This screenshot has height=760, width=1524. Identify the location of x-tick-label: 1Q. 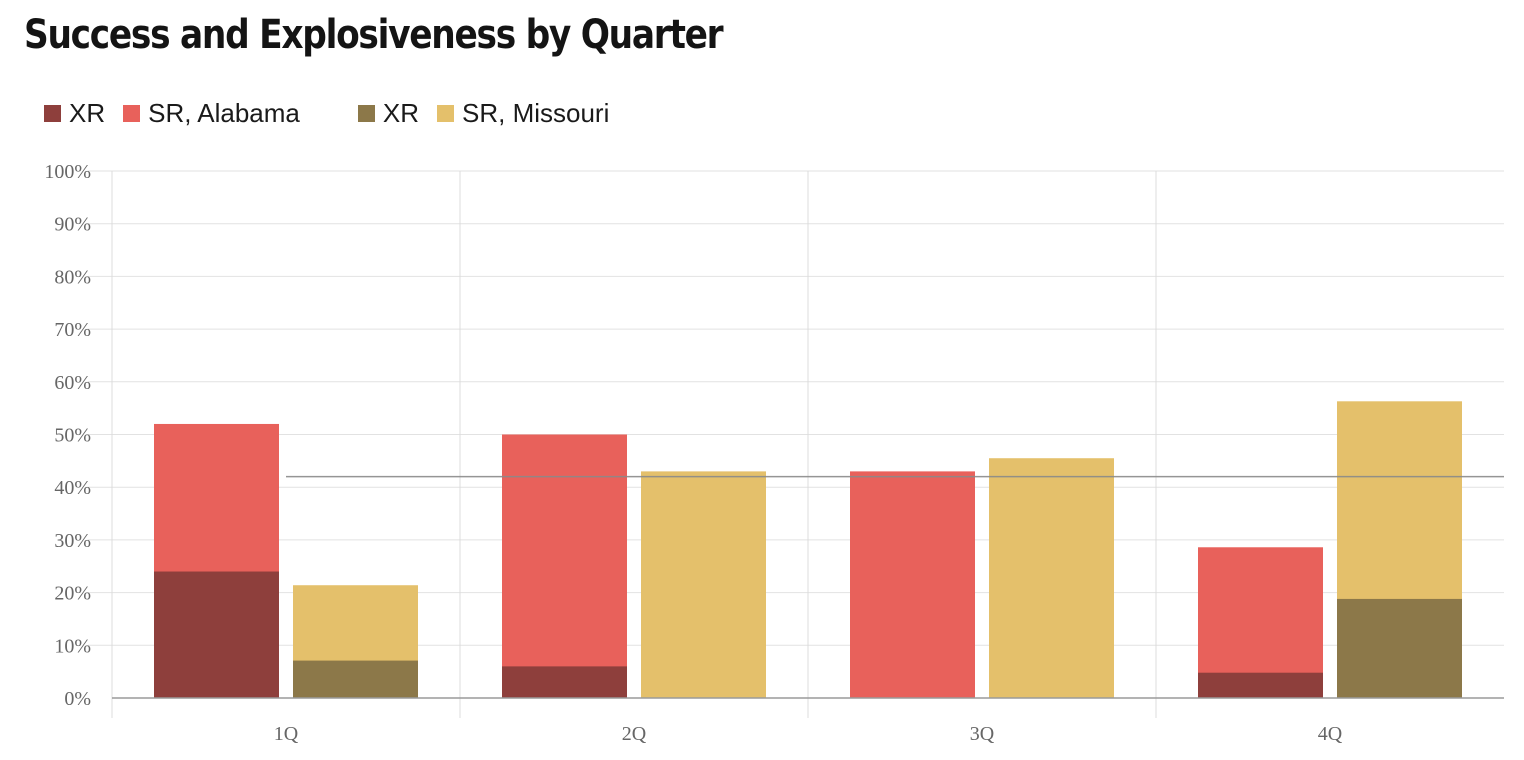
(286, 734).